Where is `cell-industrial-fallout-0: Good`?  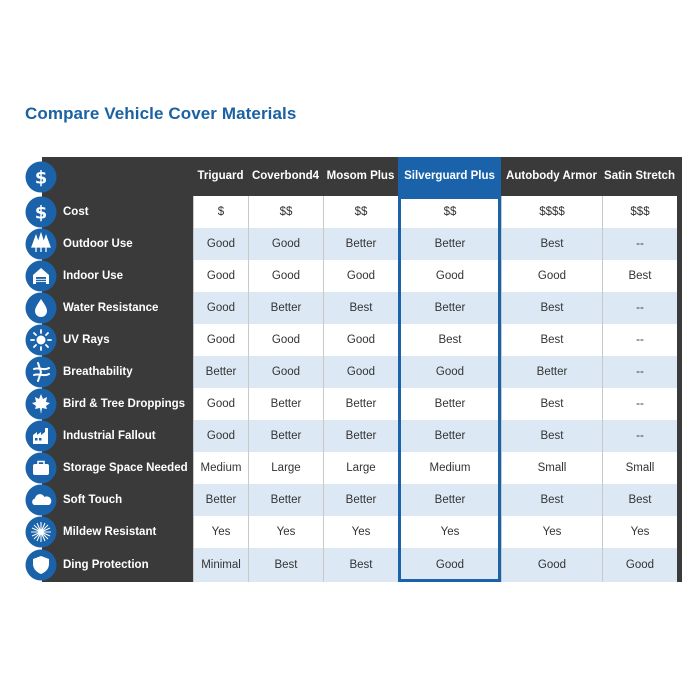 cell-industrial-fallout-0: Good is located at coordinates (220, 436).